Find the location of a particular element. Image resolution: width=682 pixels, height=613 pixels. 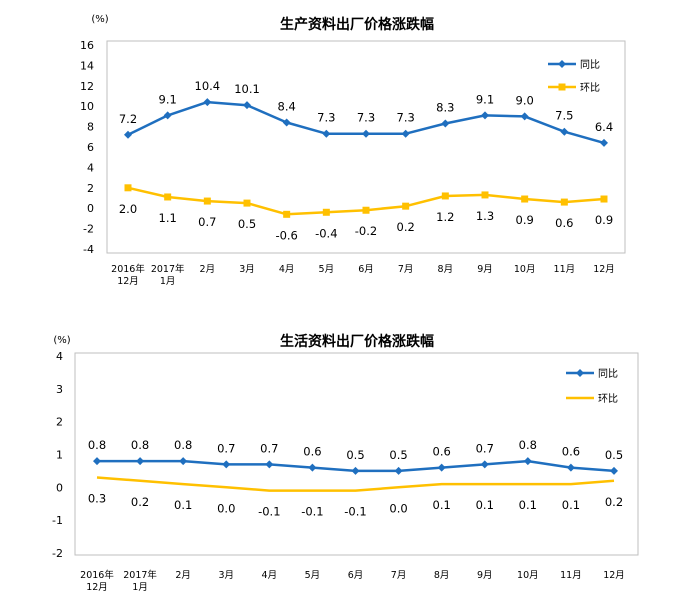

x-tick-label: 9月 is located at coordinates (485, 269).